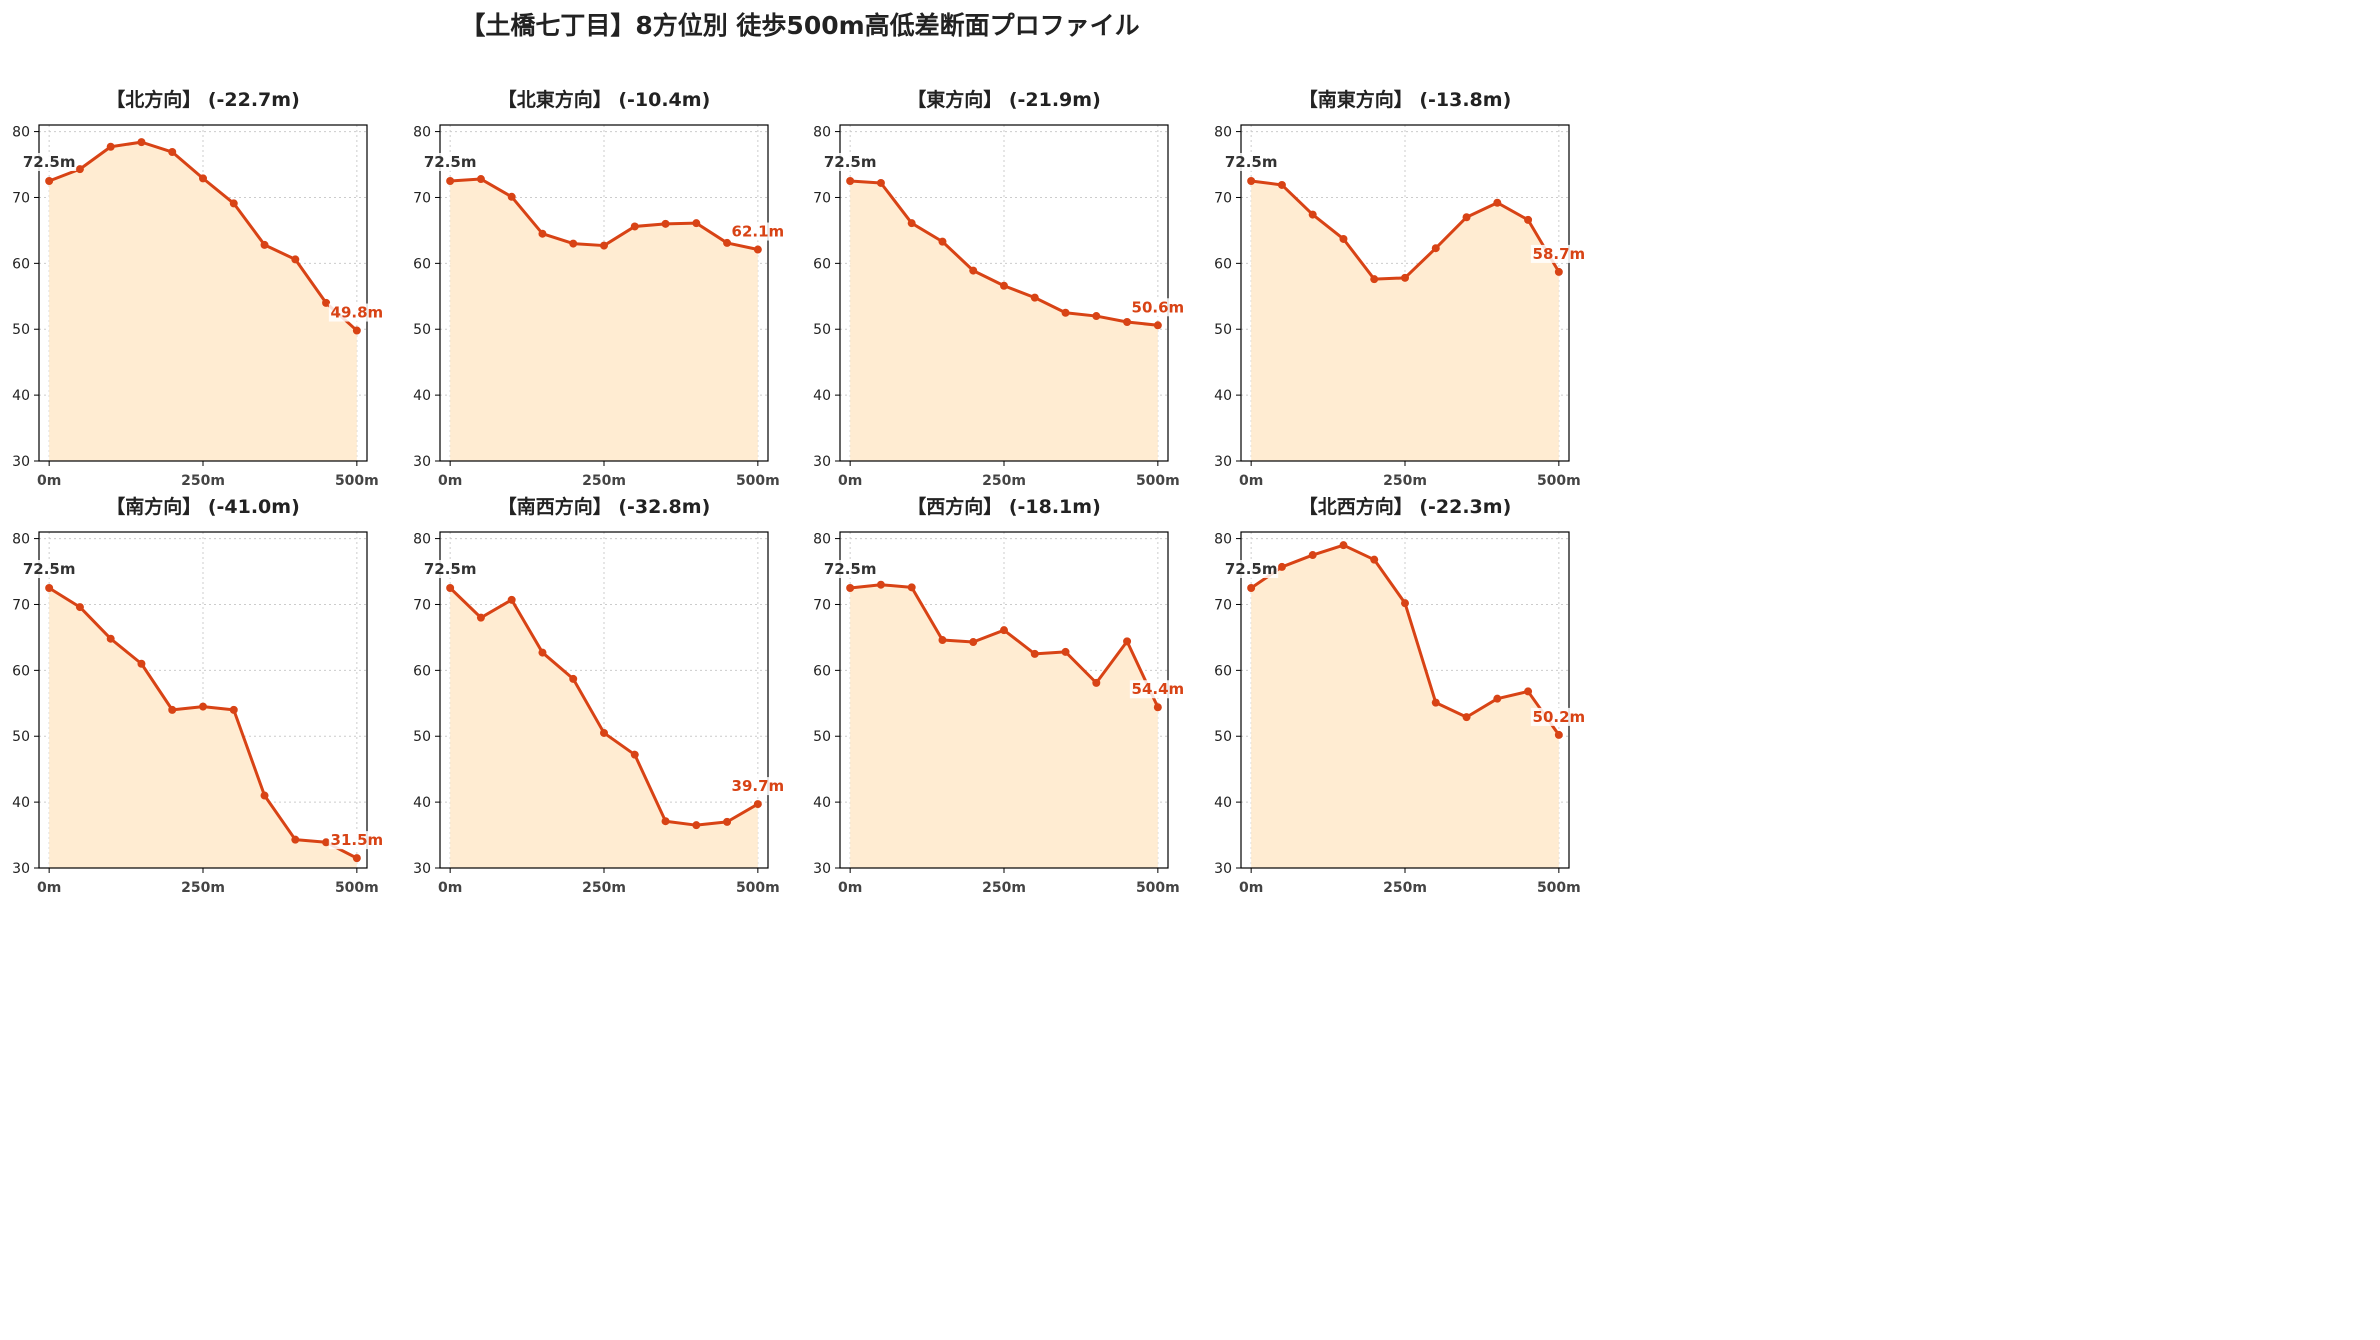 This screenshot has height=1340, width=2380. I want to click on panel-title: 【南東方向】 (-13.8m), so click(1405, 99).